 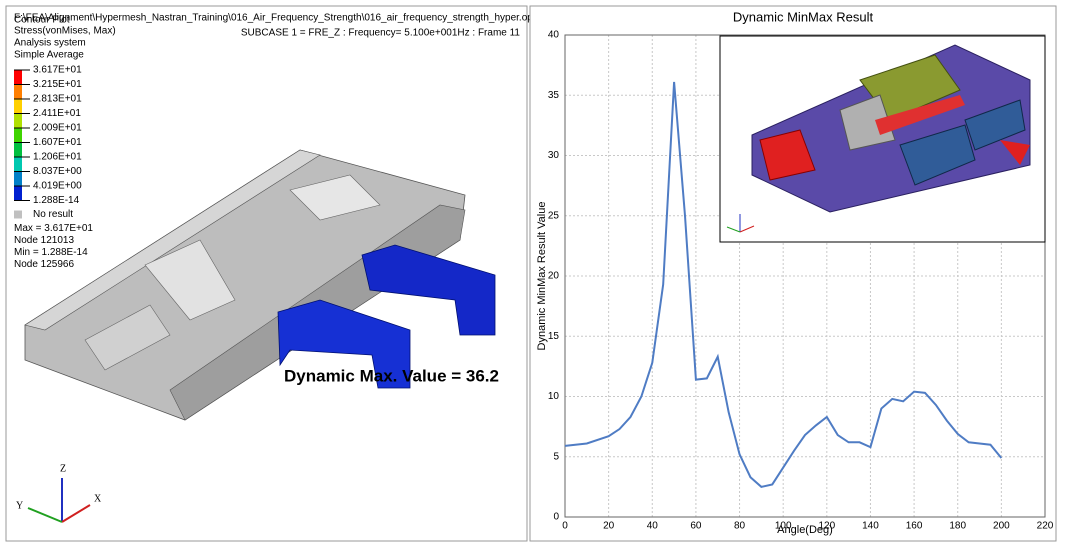 I want to click on legend-label: 2.411E+01, so click(x=57, y=113).